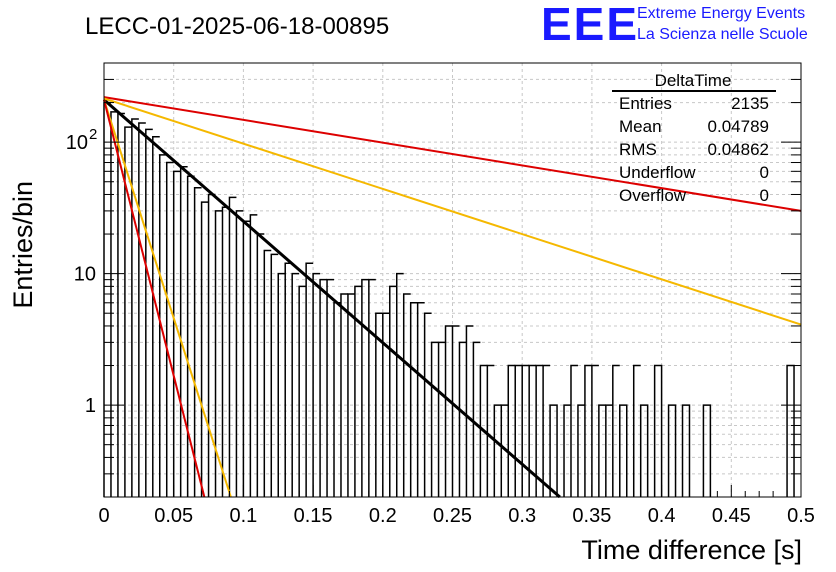  What do you see at coordinates (662, 516) in the screenshot?
I see `x-tick-label: 0.4` at bounding box center [662, 516].